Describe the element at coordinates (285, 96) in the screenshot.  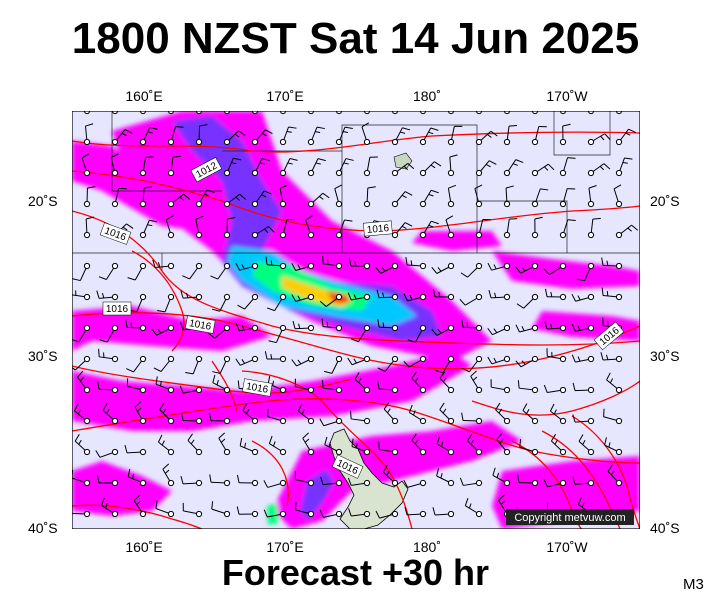
I see `lon-label-top-170e: 170˚E` at that location.